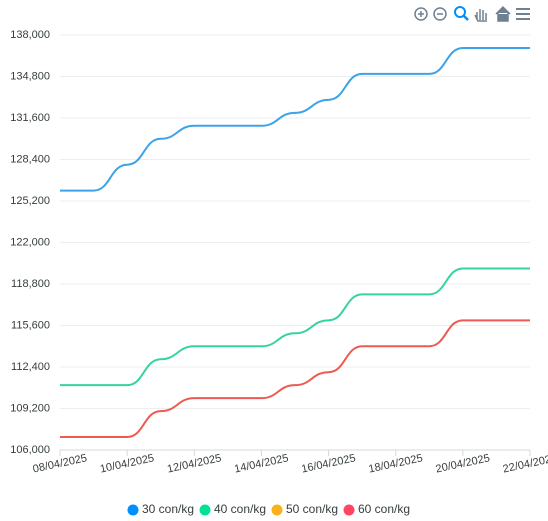 This screenshot has width=548, height=521. What do you see at coordinates (312, 509) in the screenshot?
I see `legend-label: 50 con/kg` at bounding box center [312, 509].